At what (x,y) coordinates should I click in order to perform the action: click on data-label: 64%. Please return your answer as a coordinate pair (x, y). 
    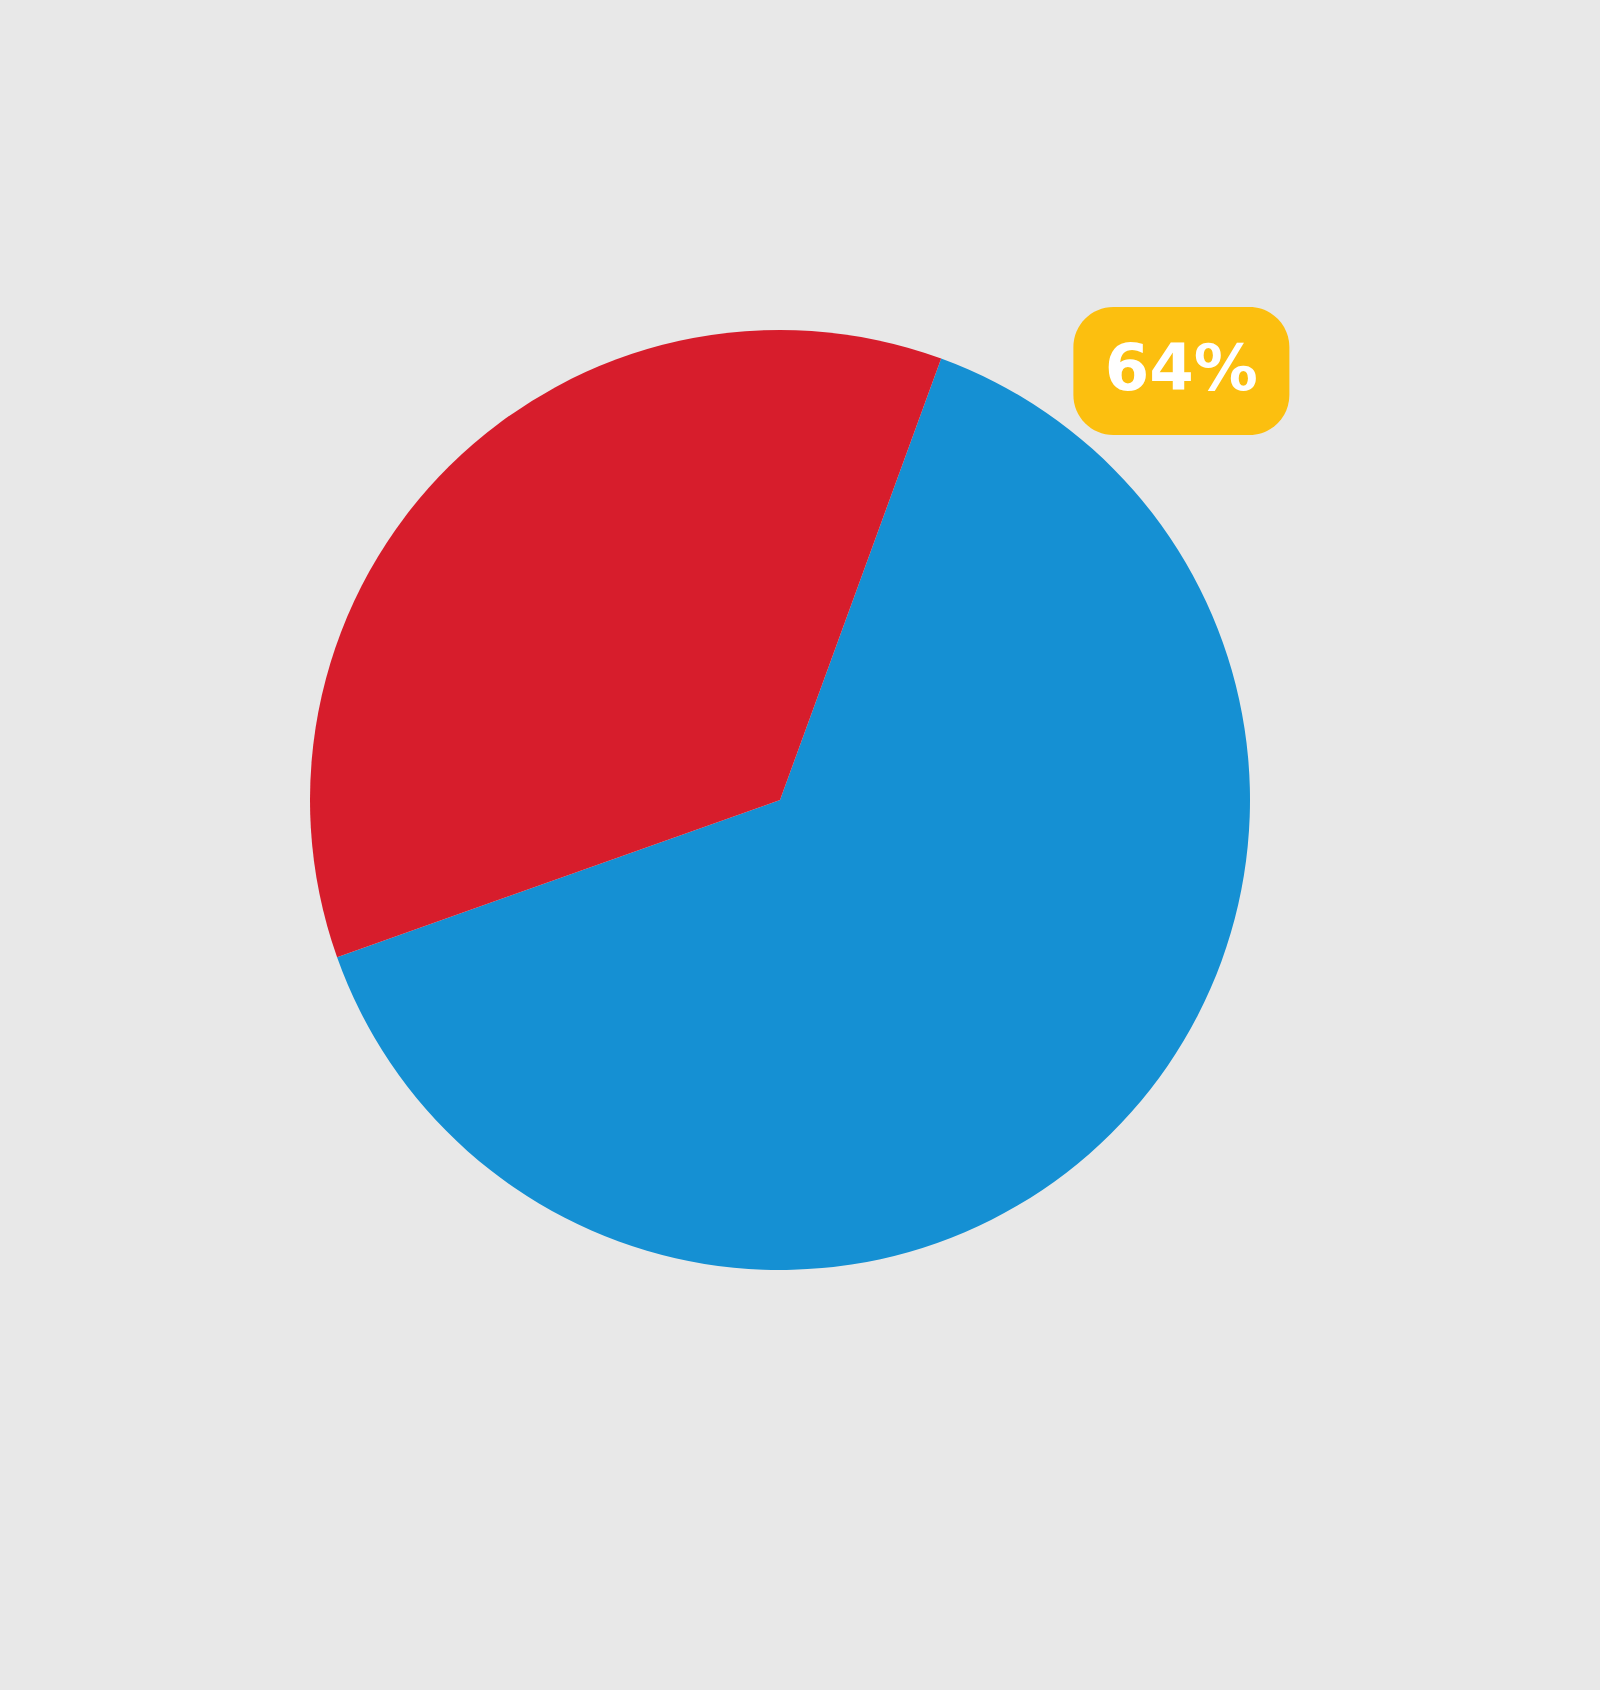
    Looking at the image, I should click on (1181, 367).